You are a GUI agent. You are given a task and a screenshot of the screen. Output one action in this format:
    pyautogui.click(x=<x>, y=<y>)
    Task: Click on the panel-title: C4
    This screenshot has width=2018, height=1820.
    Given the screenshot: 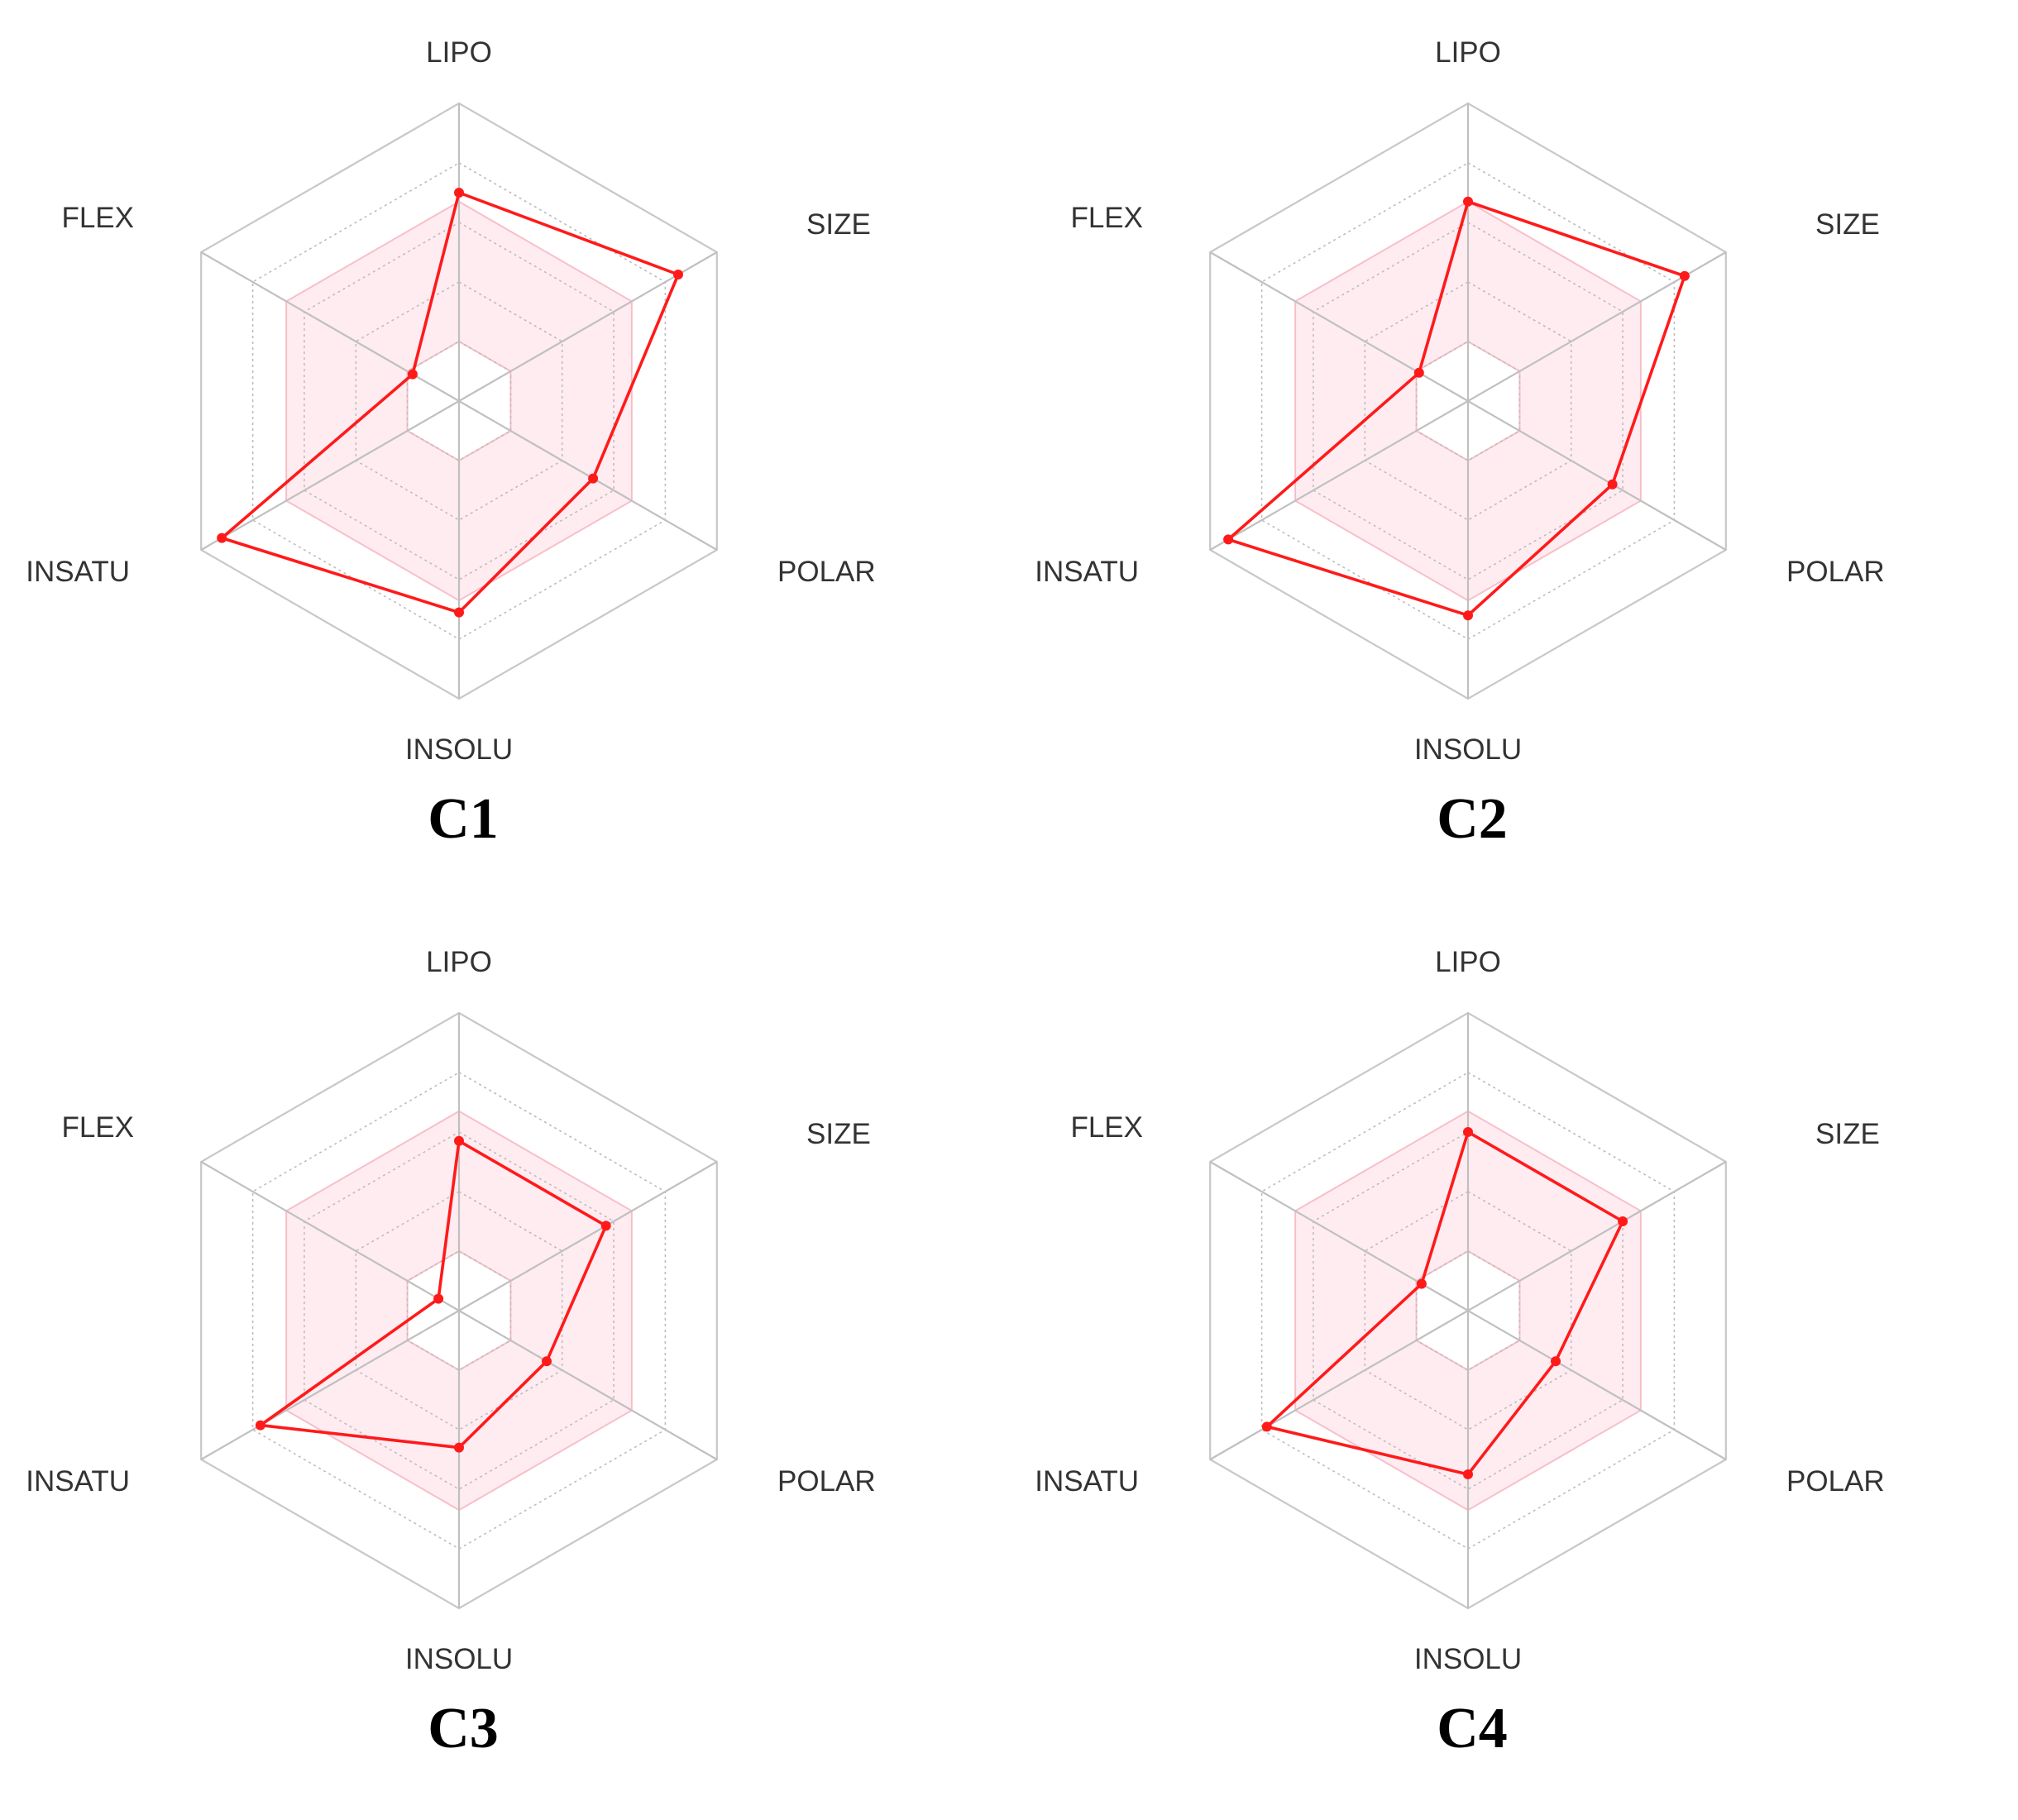 What is the action you would take?
    pyautogui.click(x=1473, y=1728)
    